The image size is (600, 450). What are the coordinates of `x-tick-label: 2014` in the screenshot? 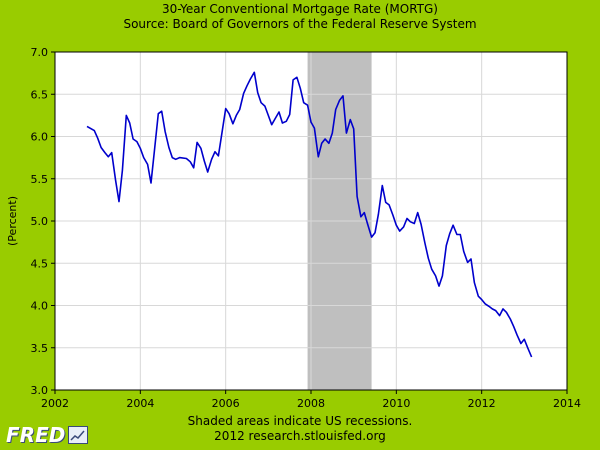 It's located at (567, 403).